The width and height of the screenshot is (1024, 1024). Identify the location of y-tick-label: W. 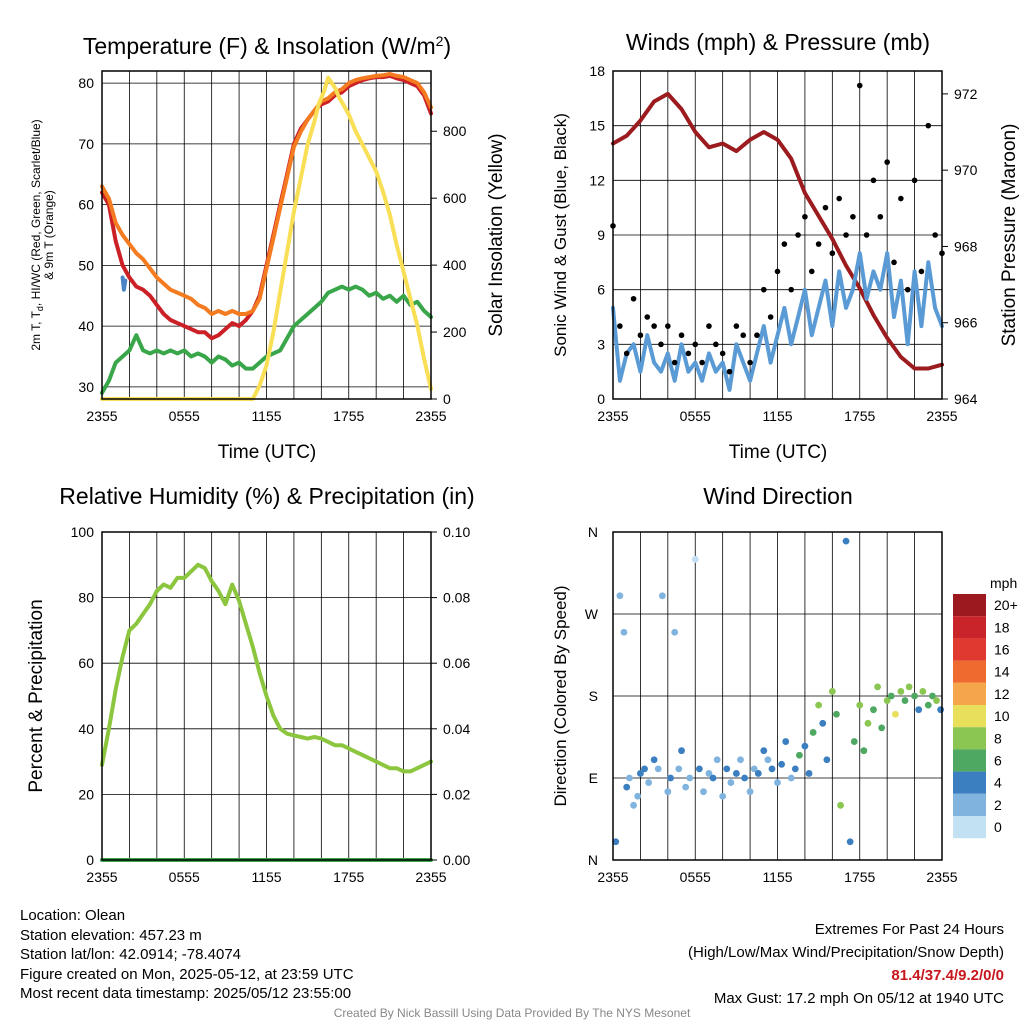
(592, 614).